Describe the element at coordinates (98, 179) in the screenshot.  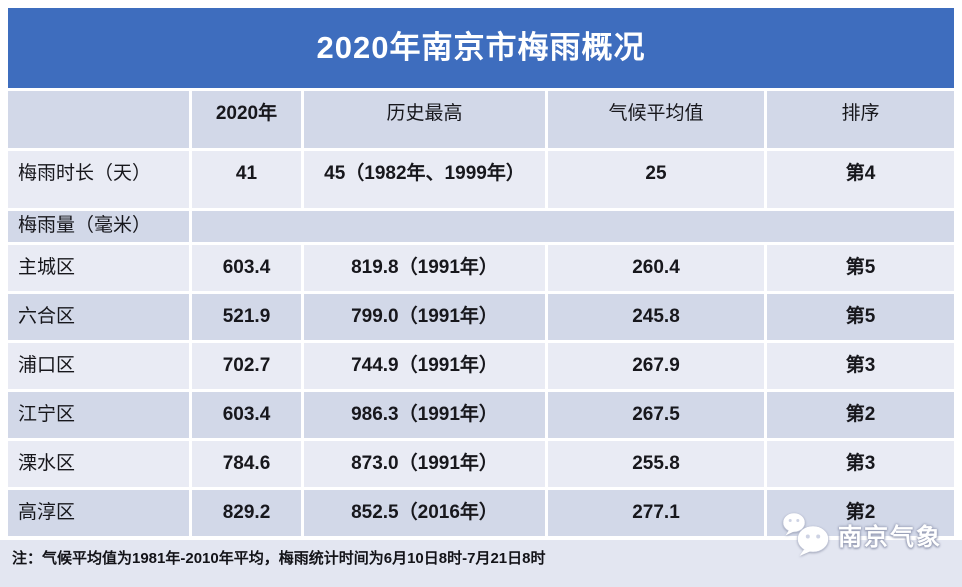
I see `row-label-duration: 梅雨时长（天）` at that location.